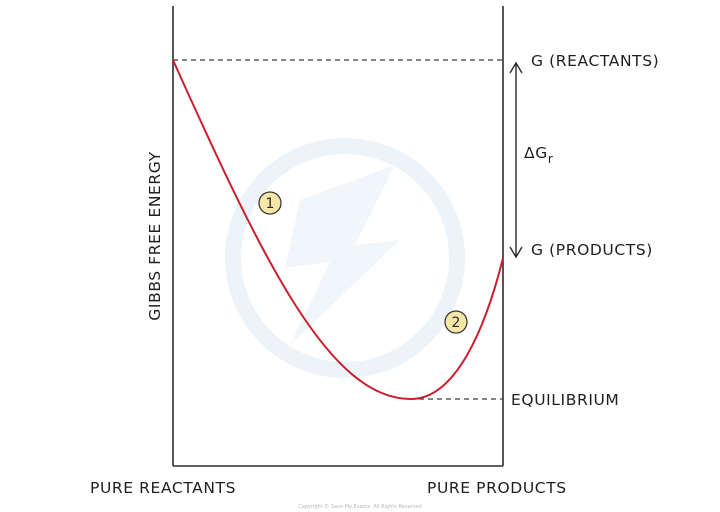 This screenshot has width=720, height=512. What do you see at coordinates (155, 235) in the screenshot?
I see `y-axis-label: GIBBS FREE ENERGY` at bounding box center [155, 235].